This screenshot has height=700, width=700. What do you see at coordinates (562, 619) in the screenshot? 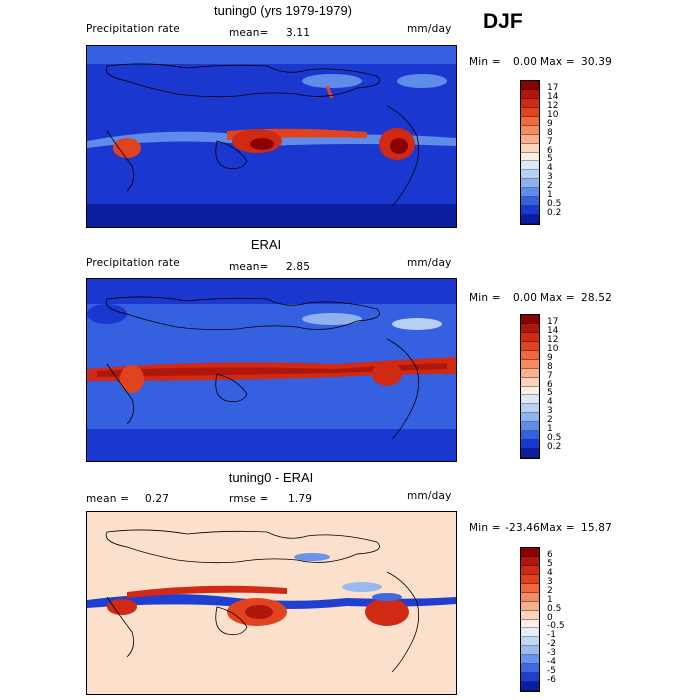
I see `panel3-colorbar-labels: 6 5 4 3 2 1 0.5 0 -0.5 -1 -2 -3 -4 -5 -6` at bounding box center [562, 619].